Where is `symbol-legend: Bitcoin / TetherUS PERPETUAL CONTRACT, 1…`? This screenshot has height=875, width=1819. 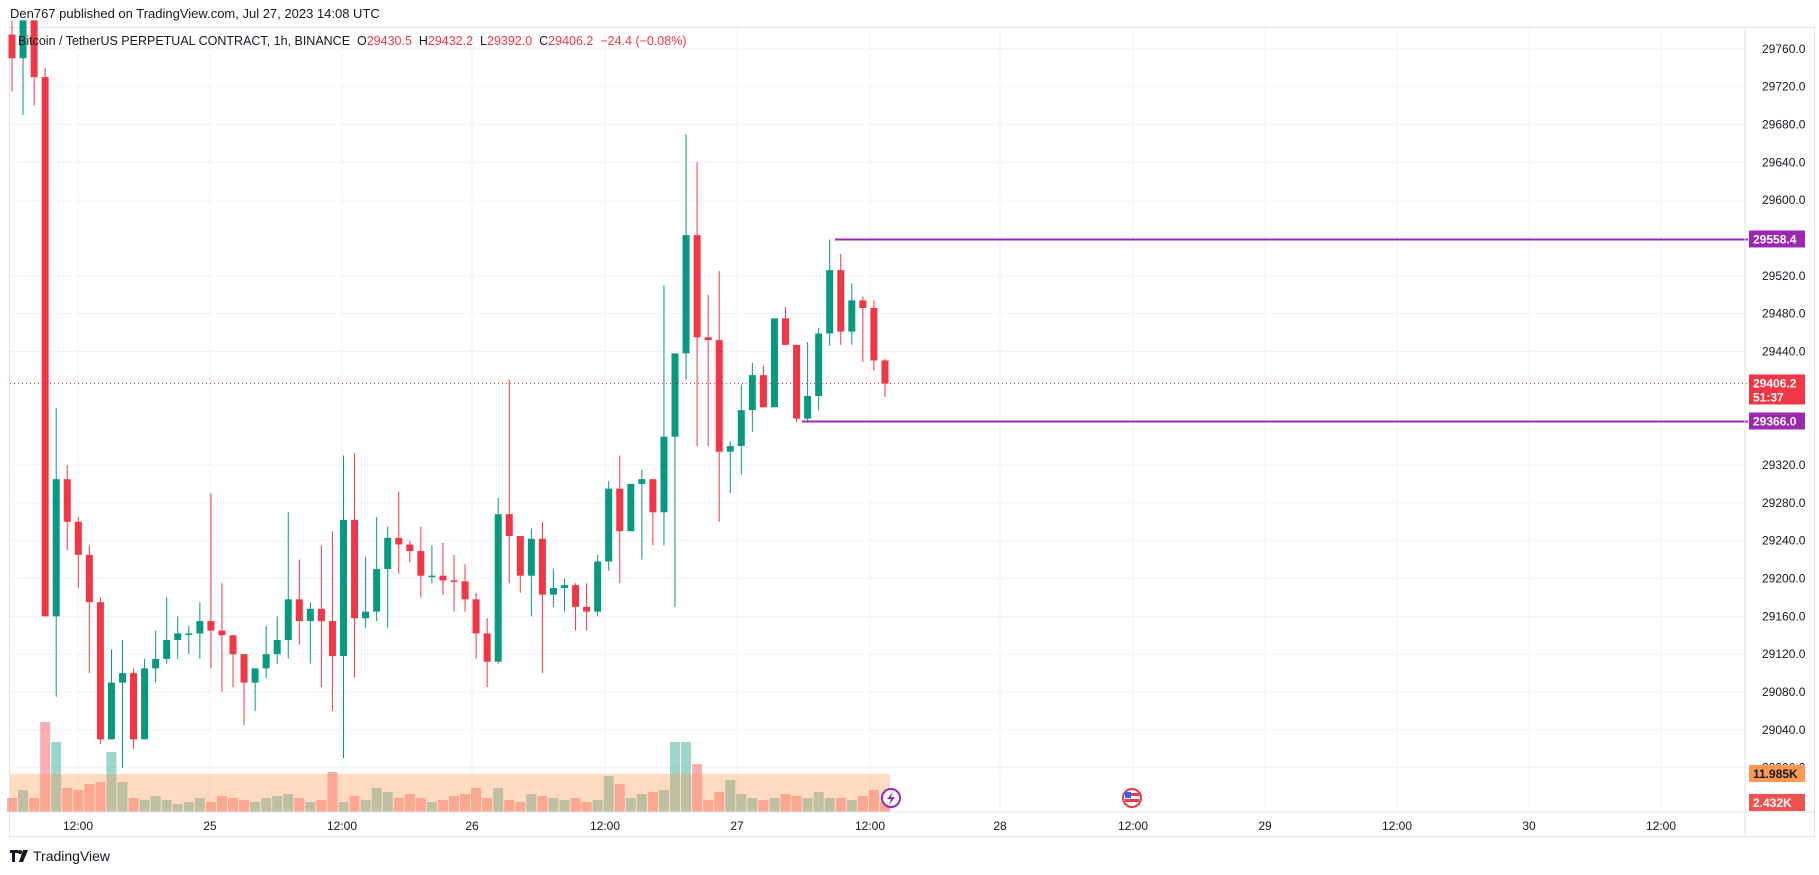
symbol-legend: Bitcoin / TetherUS PERPETUAL CONTRACT, 1… is located at coordinates (352, 41).